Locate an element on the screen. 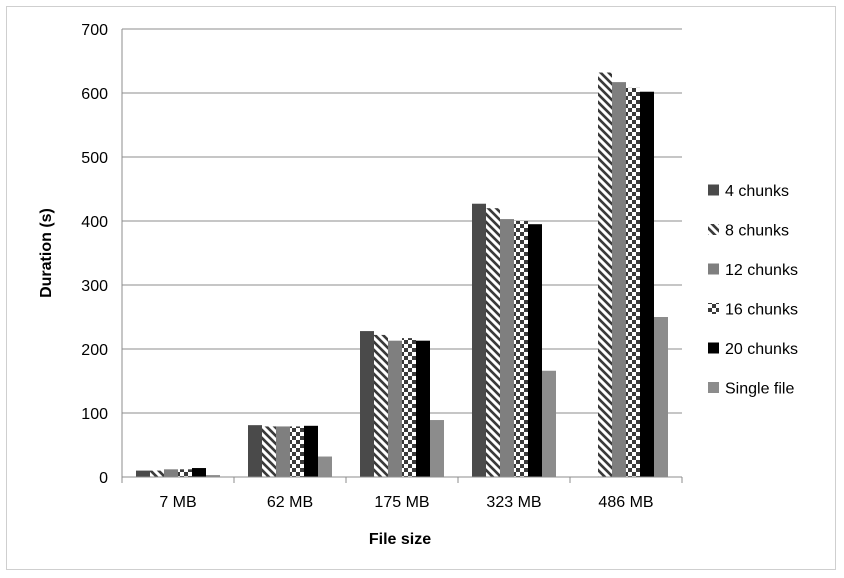 This screenshot has height=578, width=844. legend-label: 8 chunks is located at coordinates (757, 231).